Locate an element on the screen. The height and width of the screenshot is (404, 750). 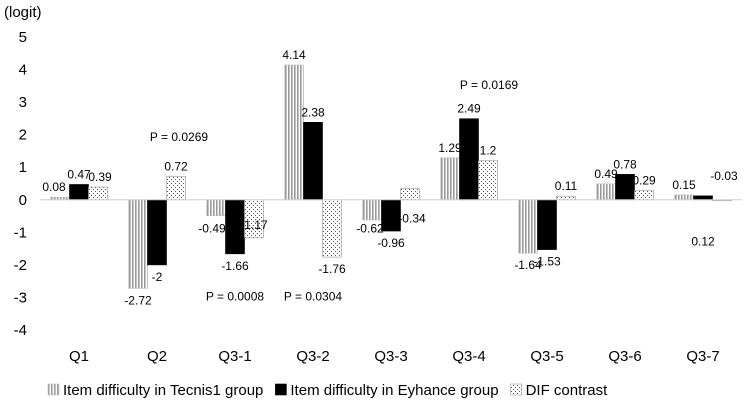
y-tick-label: -1 is located at coordinates (20, 232).